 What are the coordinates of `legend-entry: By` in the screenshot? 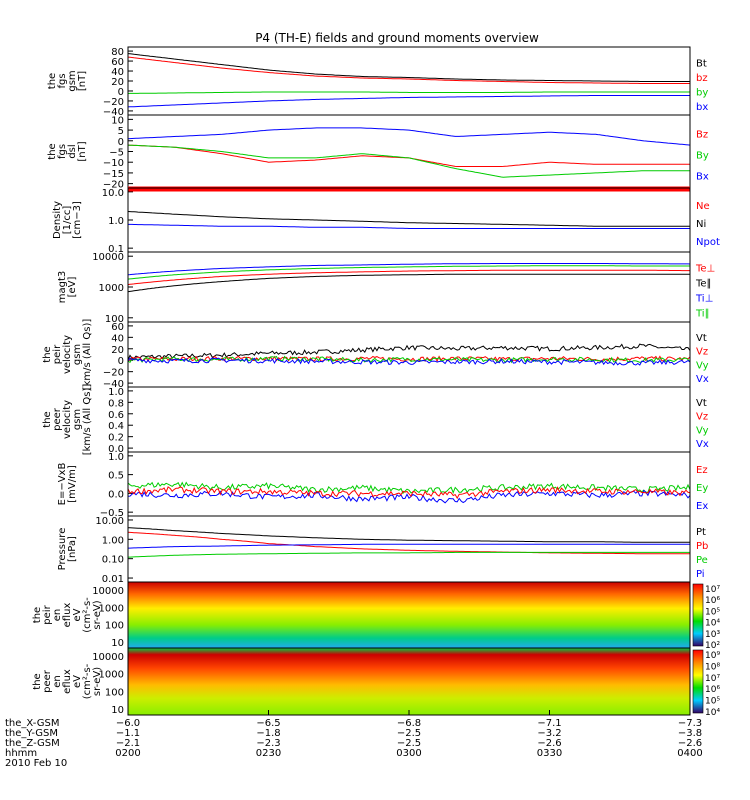 It's located at (702, 156).